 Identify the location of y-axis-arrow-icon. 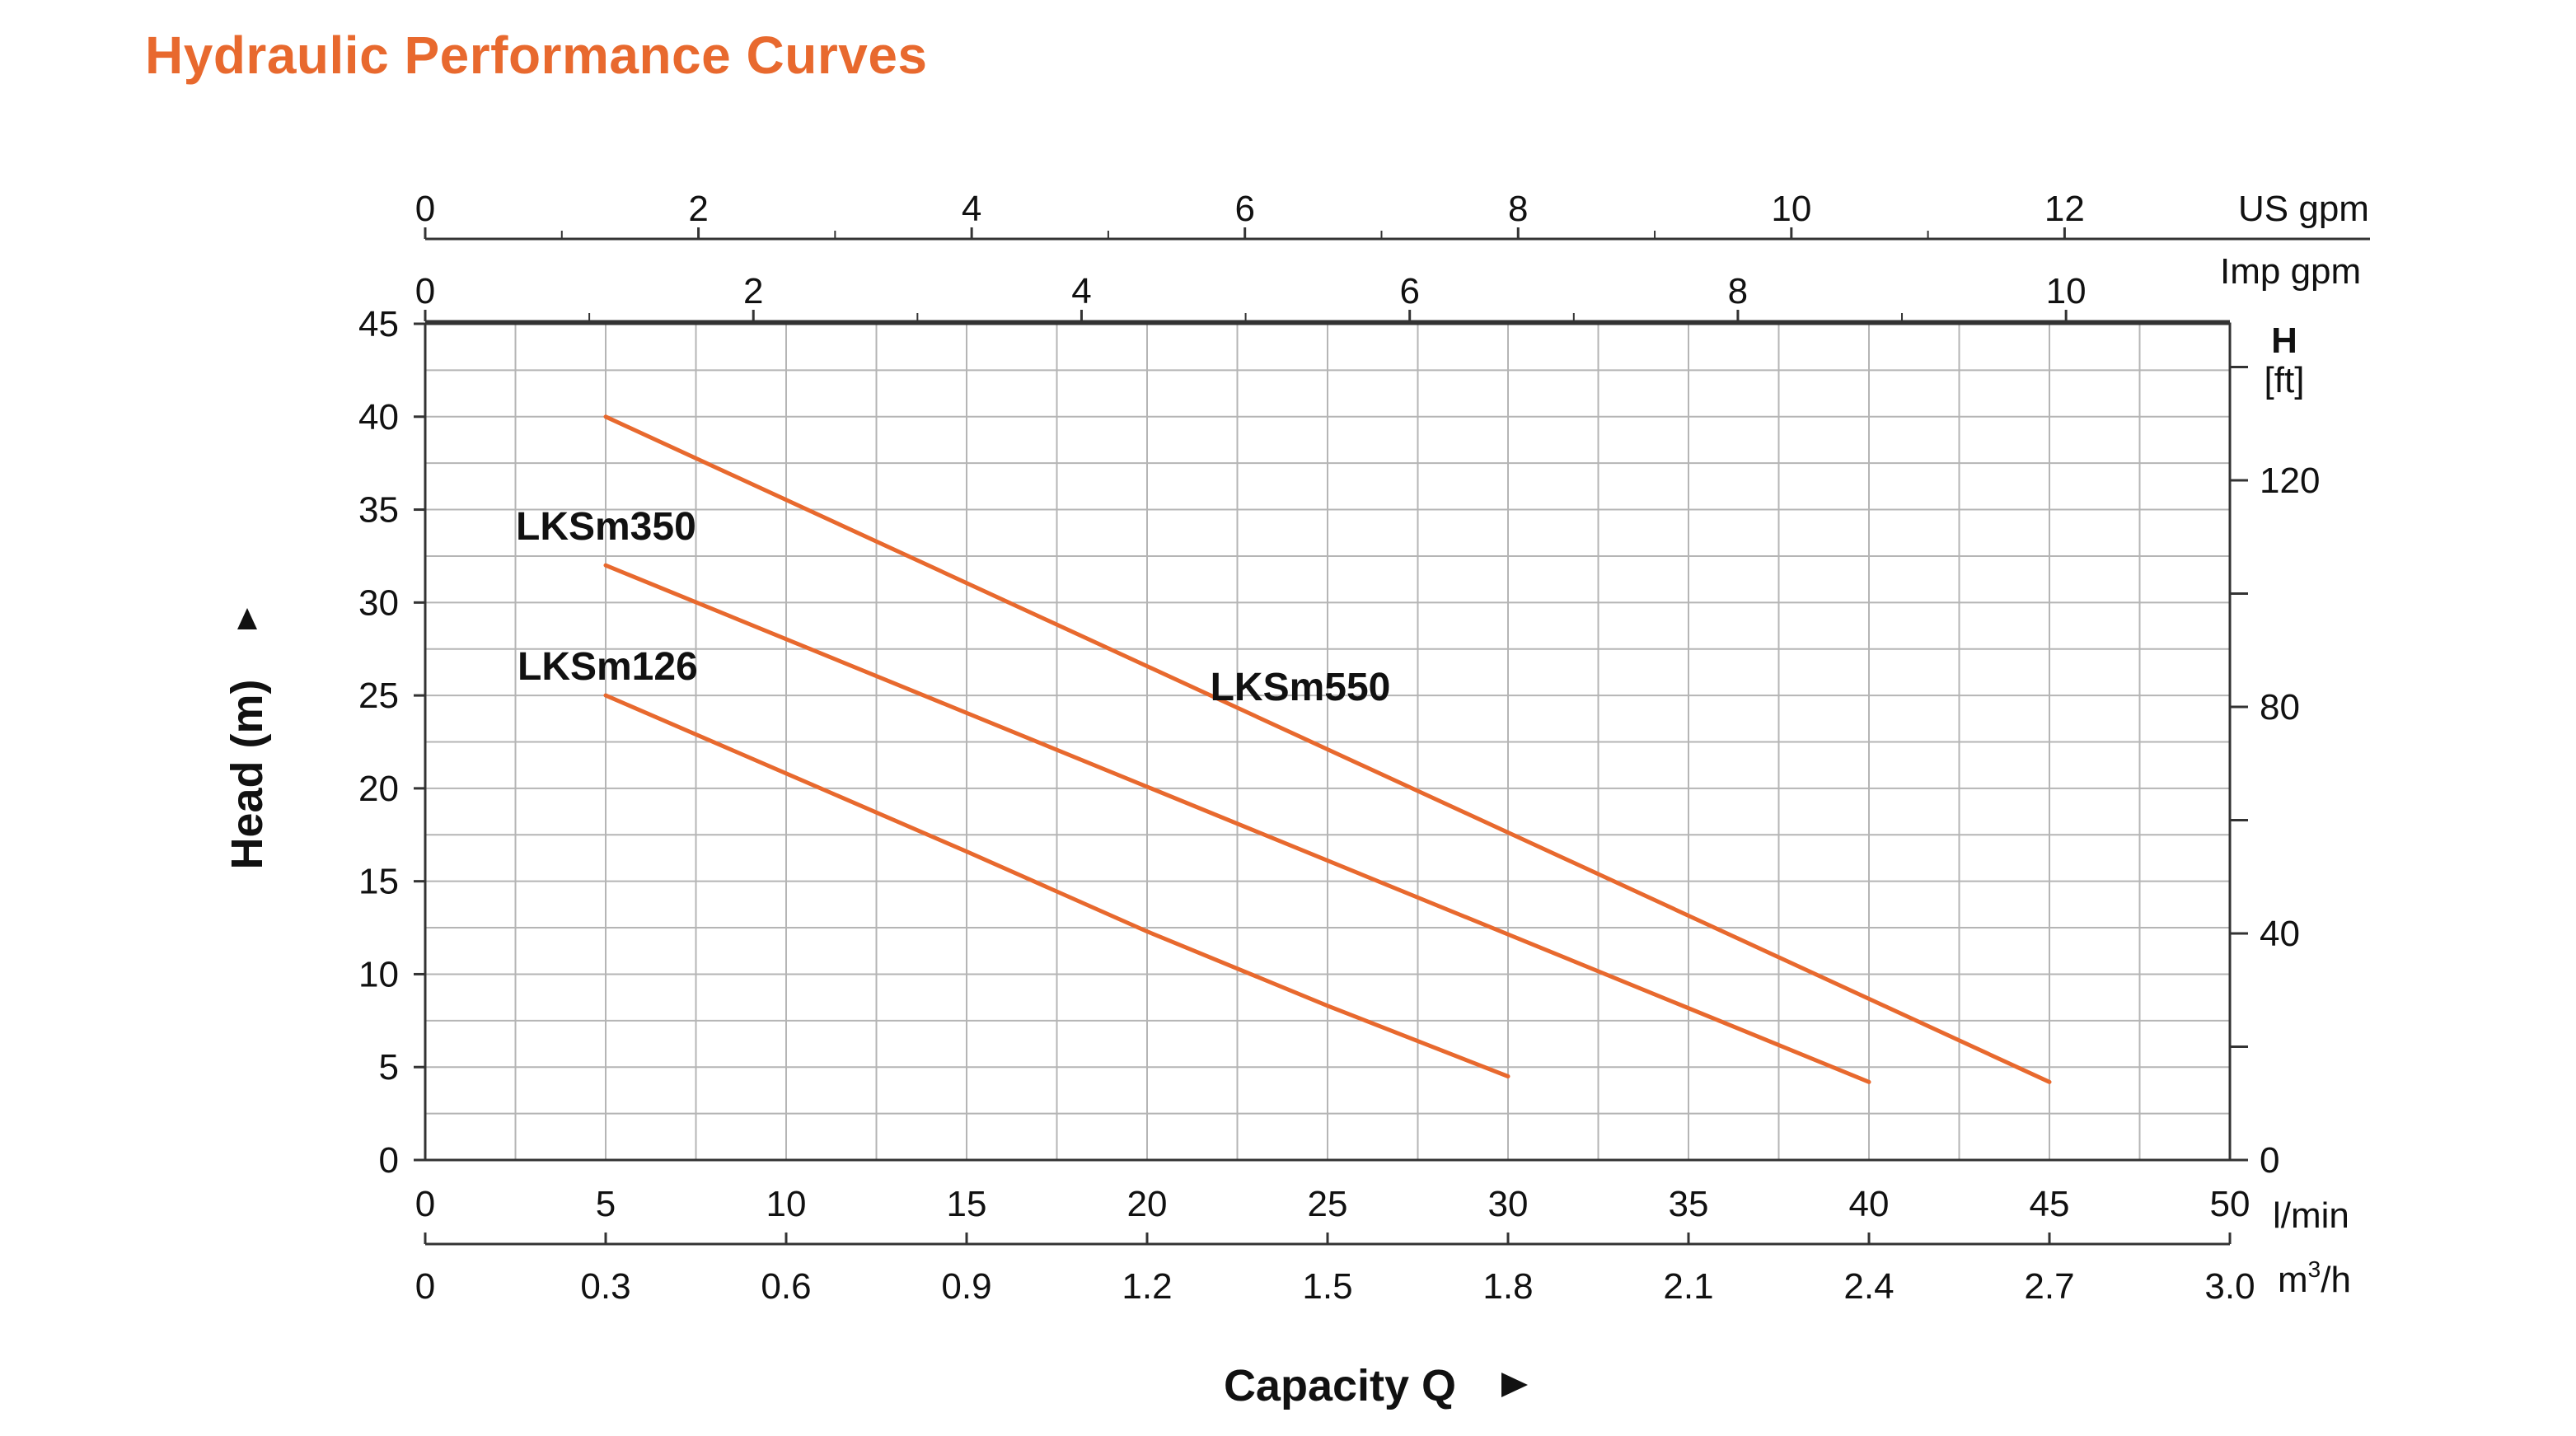
(247, 619).